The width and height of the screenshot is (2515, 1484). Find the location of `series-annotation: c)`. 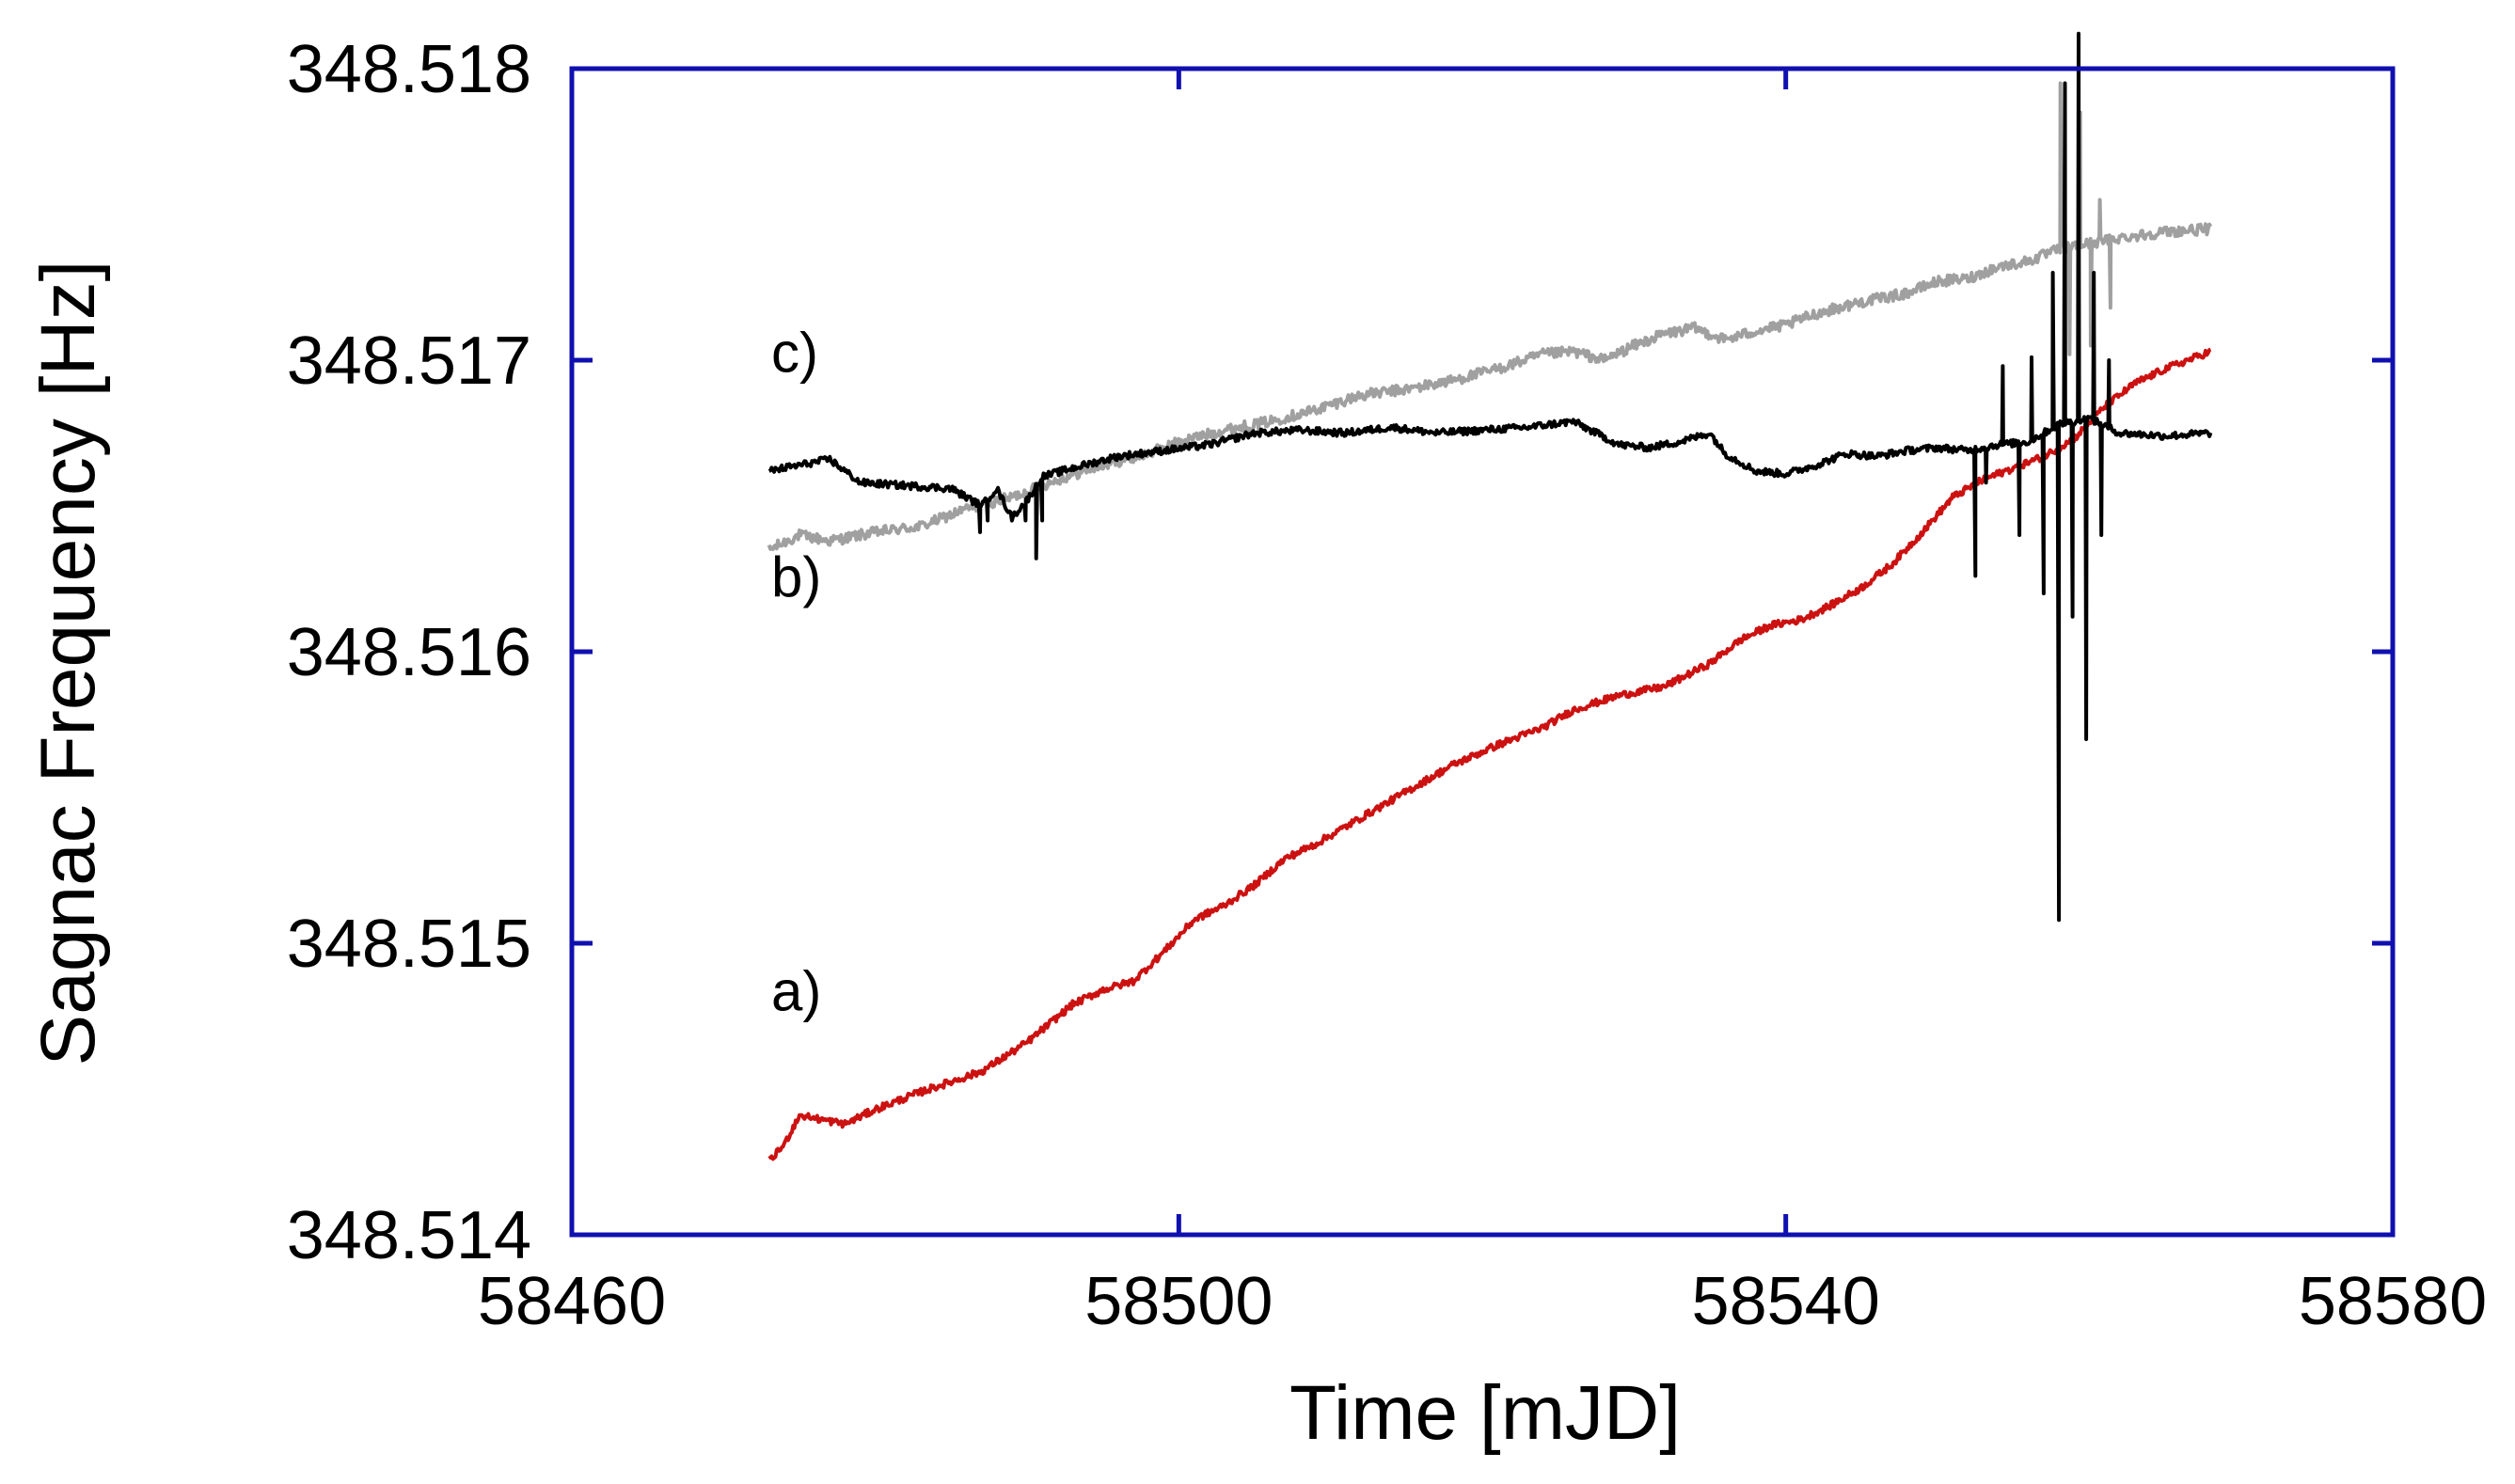

series-annotation: c) is located at coordinates (794, 352).